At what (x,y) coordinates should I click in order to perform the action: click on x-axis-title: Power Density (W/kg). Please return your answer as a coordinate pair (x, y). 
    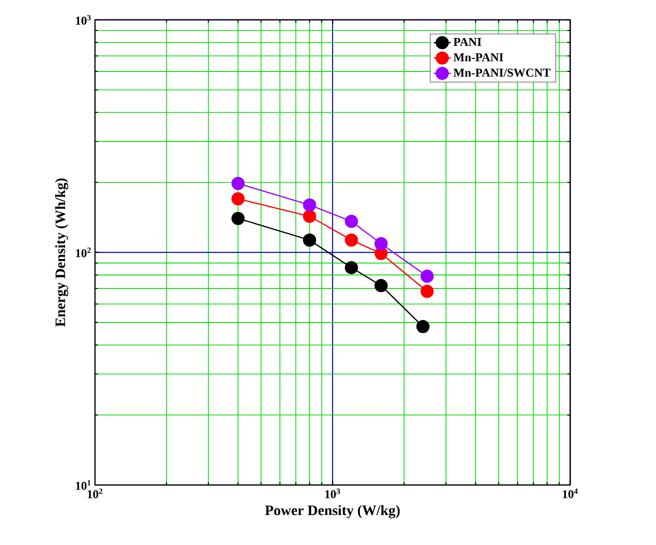
    Looking at the image, I should click on (332, 511).